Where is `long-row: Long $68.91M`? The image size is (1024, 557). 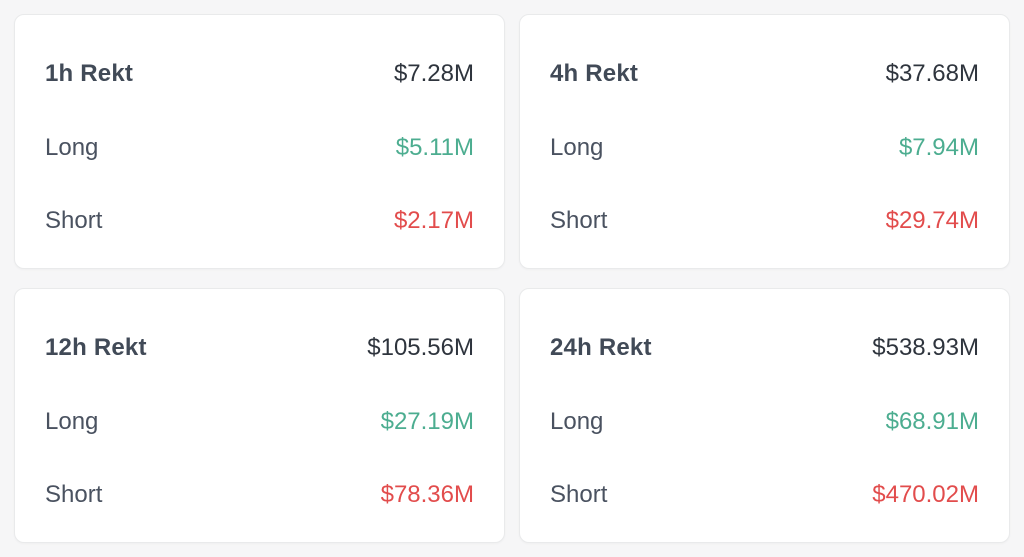
long-row: Long $68.91M is located at coordinates (764, 422).